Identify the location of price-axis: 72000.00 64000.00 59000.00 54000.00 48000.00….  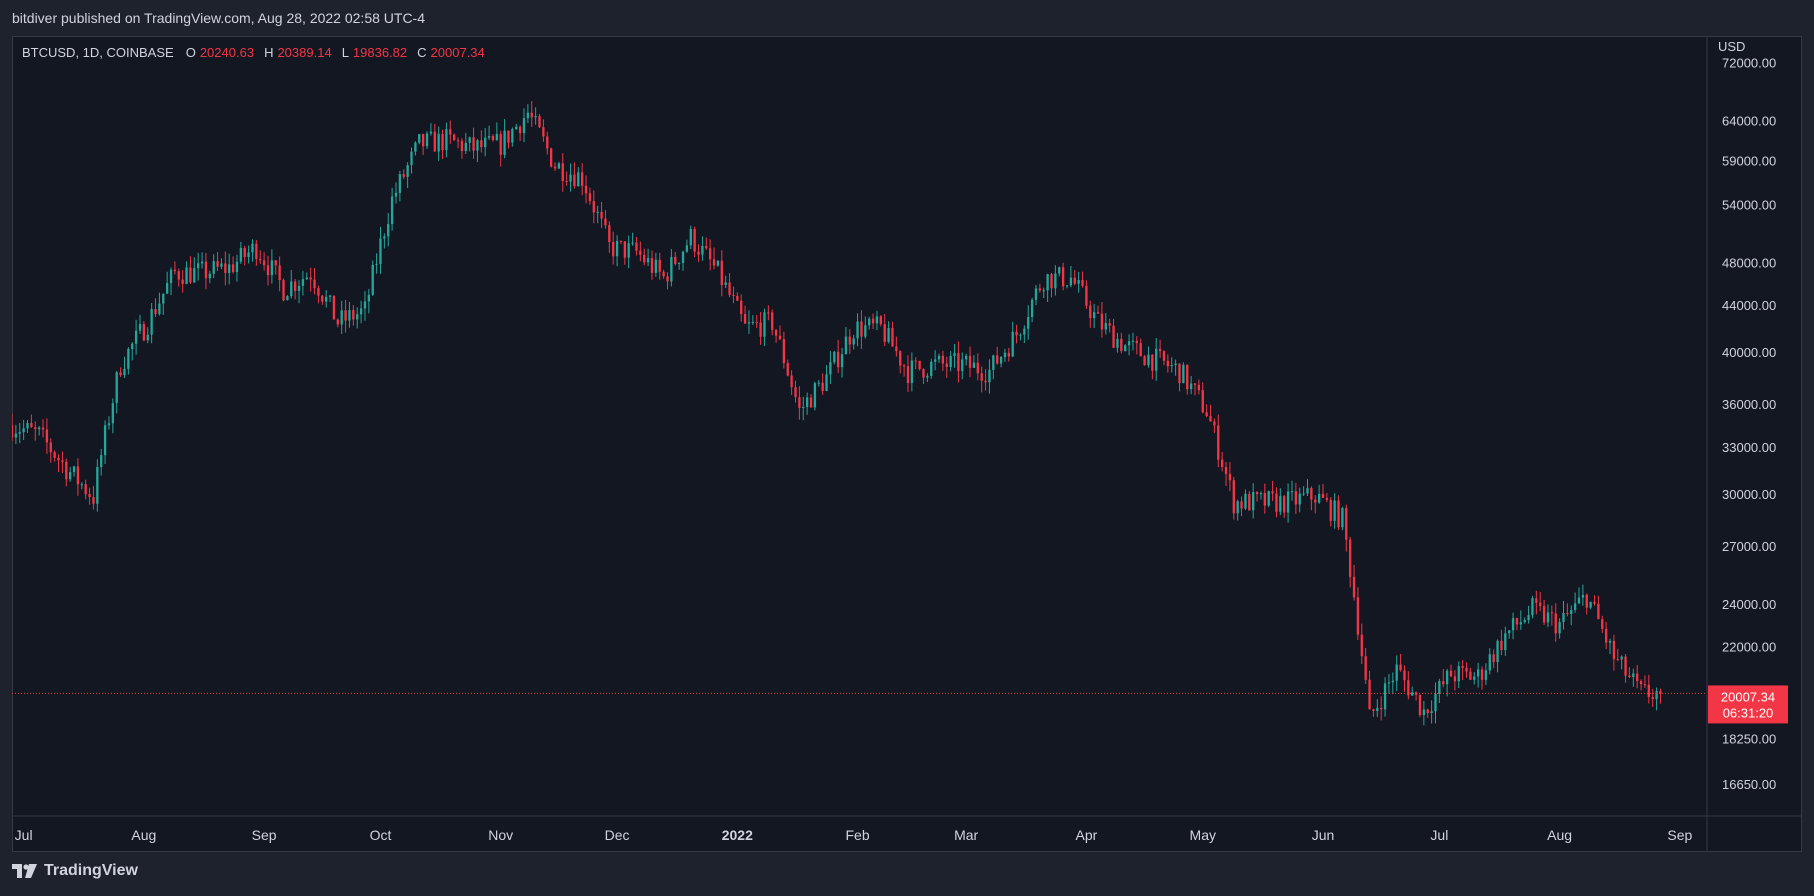
(1749, 424).